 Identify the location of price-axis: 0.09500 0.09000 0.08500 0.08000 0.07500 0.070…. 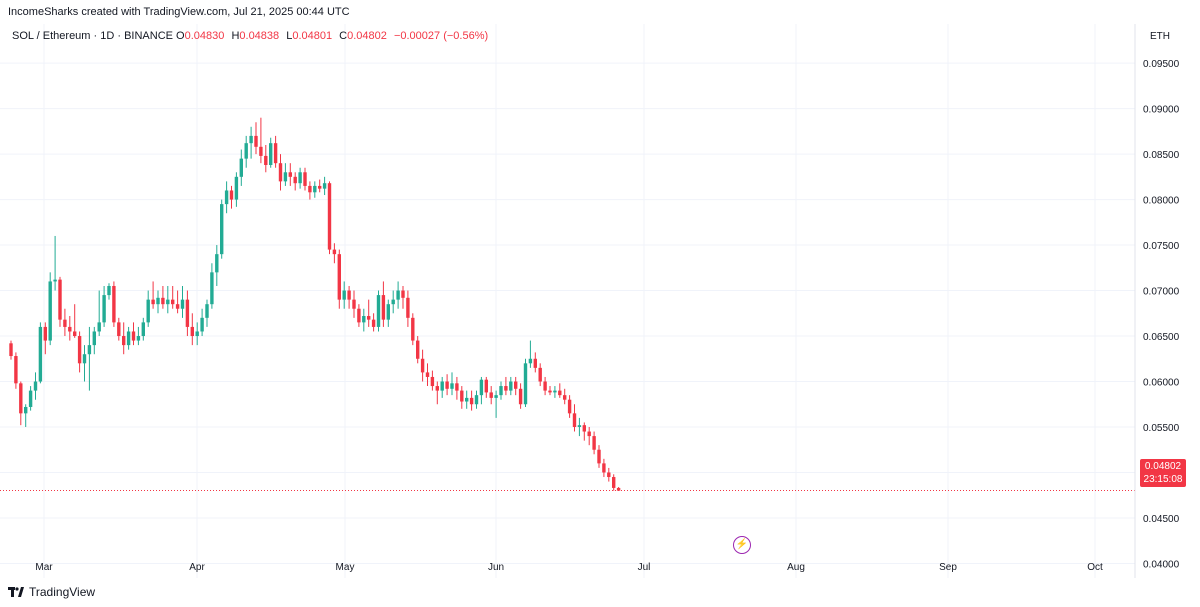
(1161, 314).